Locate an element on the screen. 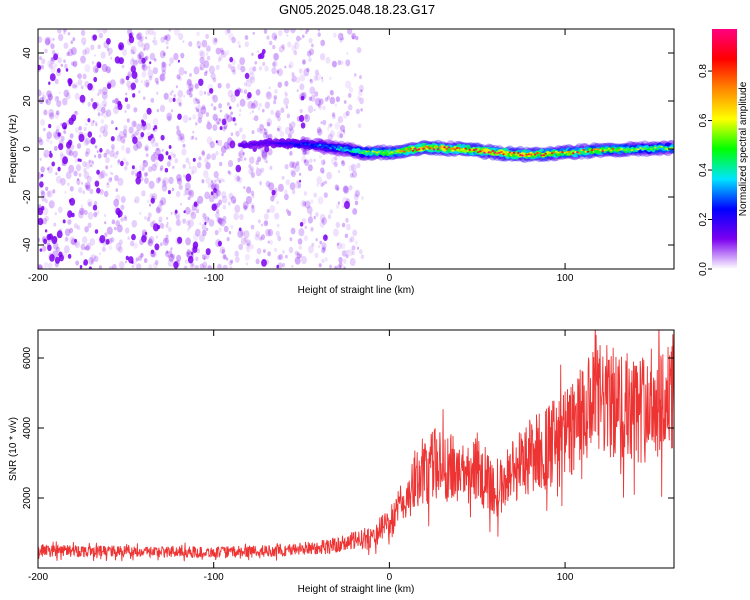 The height and width of the screenshot is (600, 750). x-tick-label: 100 is located at coordinates (565, 278).